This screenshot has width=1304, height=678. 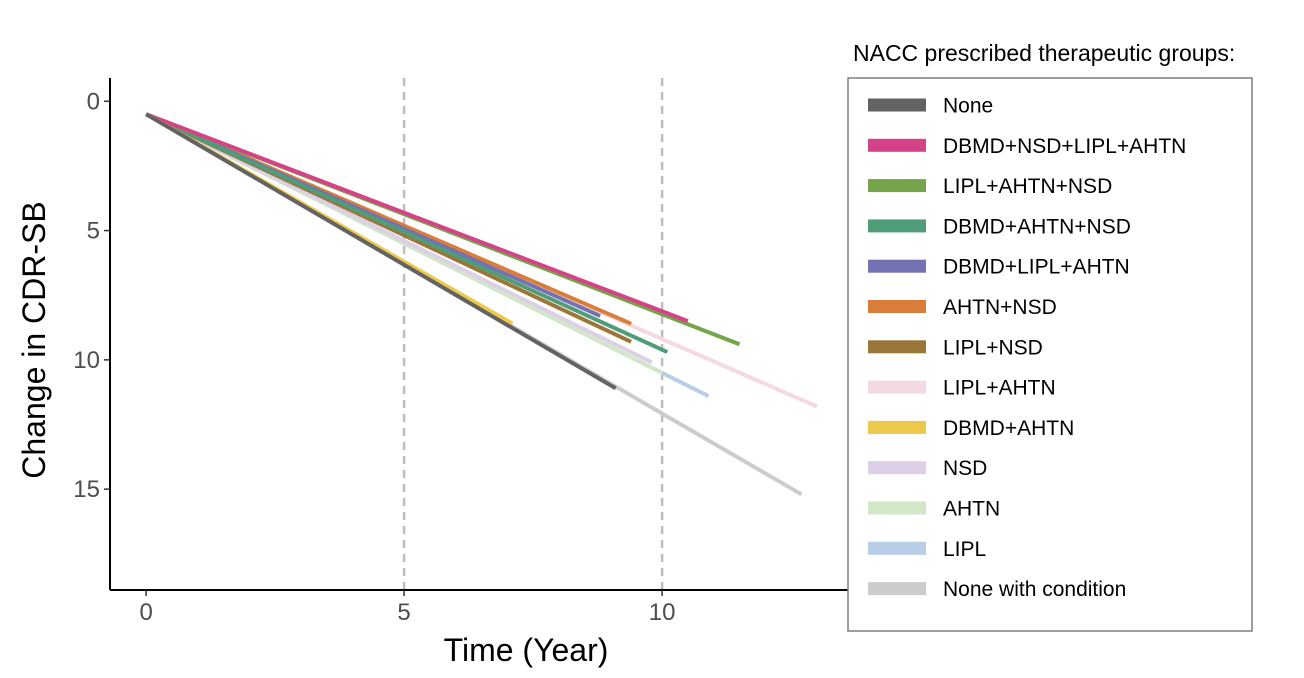 What do you see at coordinates (897, 468) in the screenshot?
I see `legend-swatch-nsd` at bounding box center [897, 468].